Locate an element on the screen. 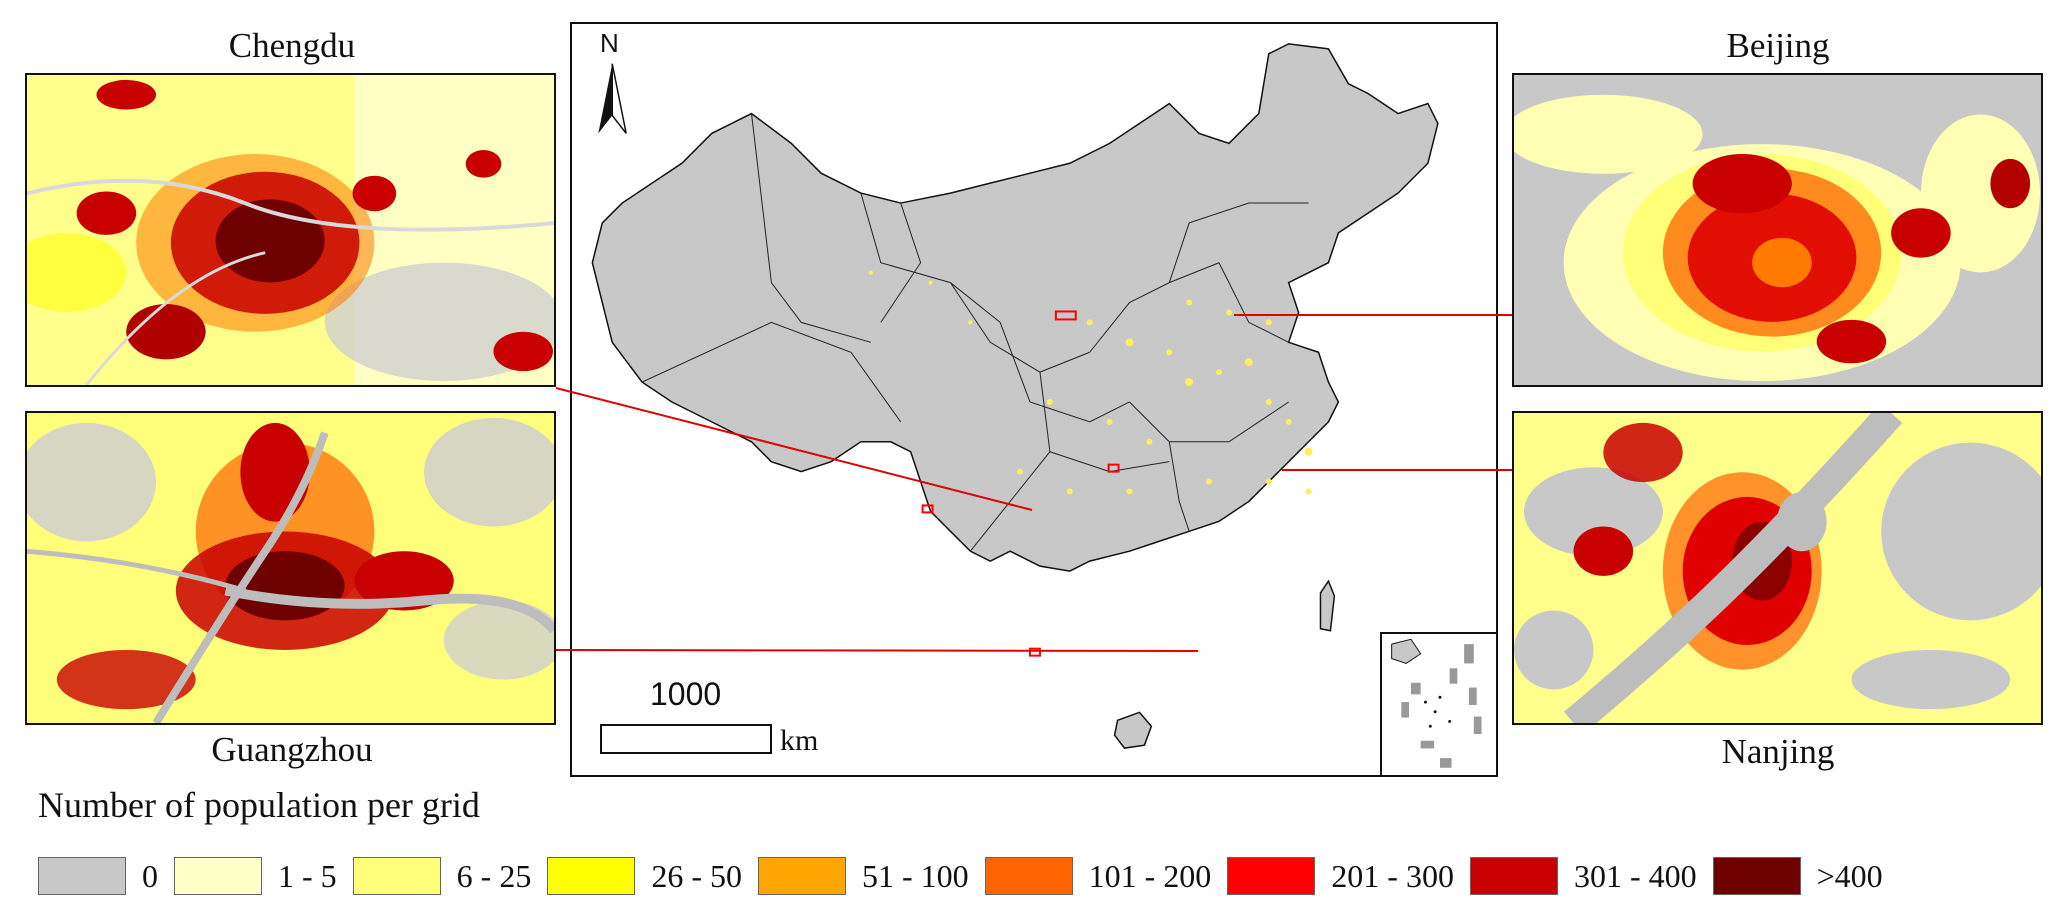 This screenshot has height=923, width=2067. scale-value: 1000 is located at coordinates (686, 694).